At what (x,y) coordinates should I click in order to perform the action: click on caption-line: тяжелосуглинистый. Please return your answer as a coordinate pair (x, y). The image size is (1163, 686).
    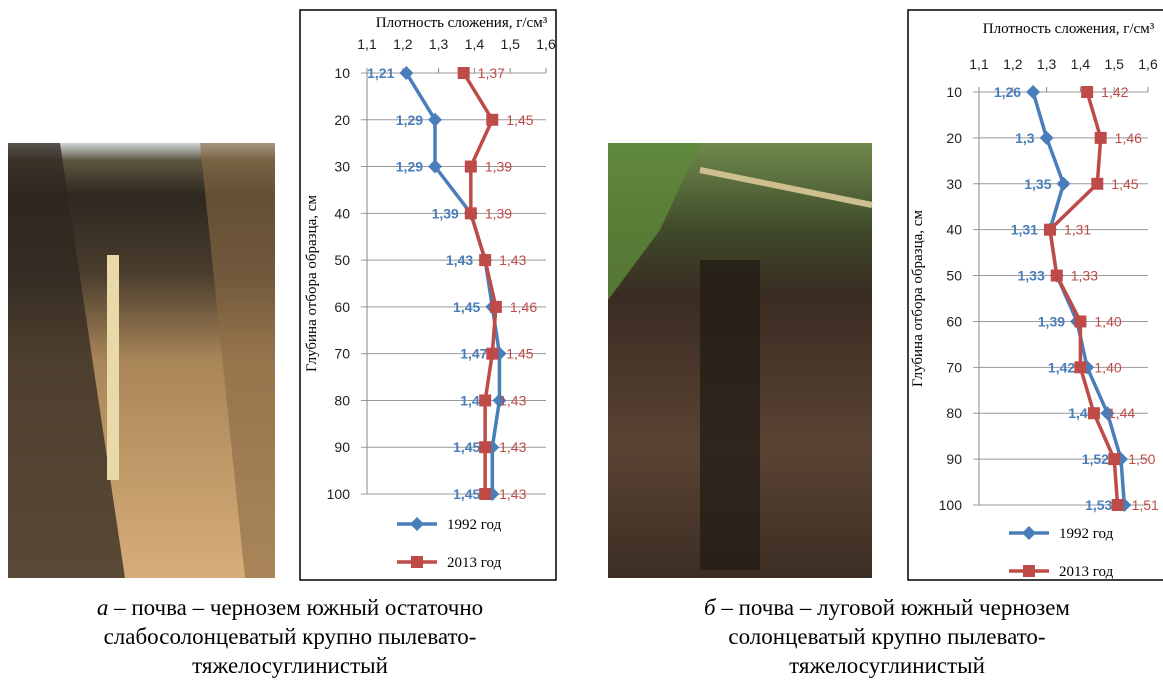
    Looking at the image, I should click on (887, 665).